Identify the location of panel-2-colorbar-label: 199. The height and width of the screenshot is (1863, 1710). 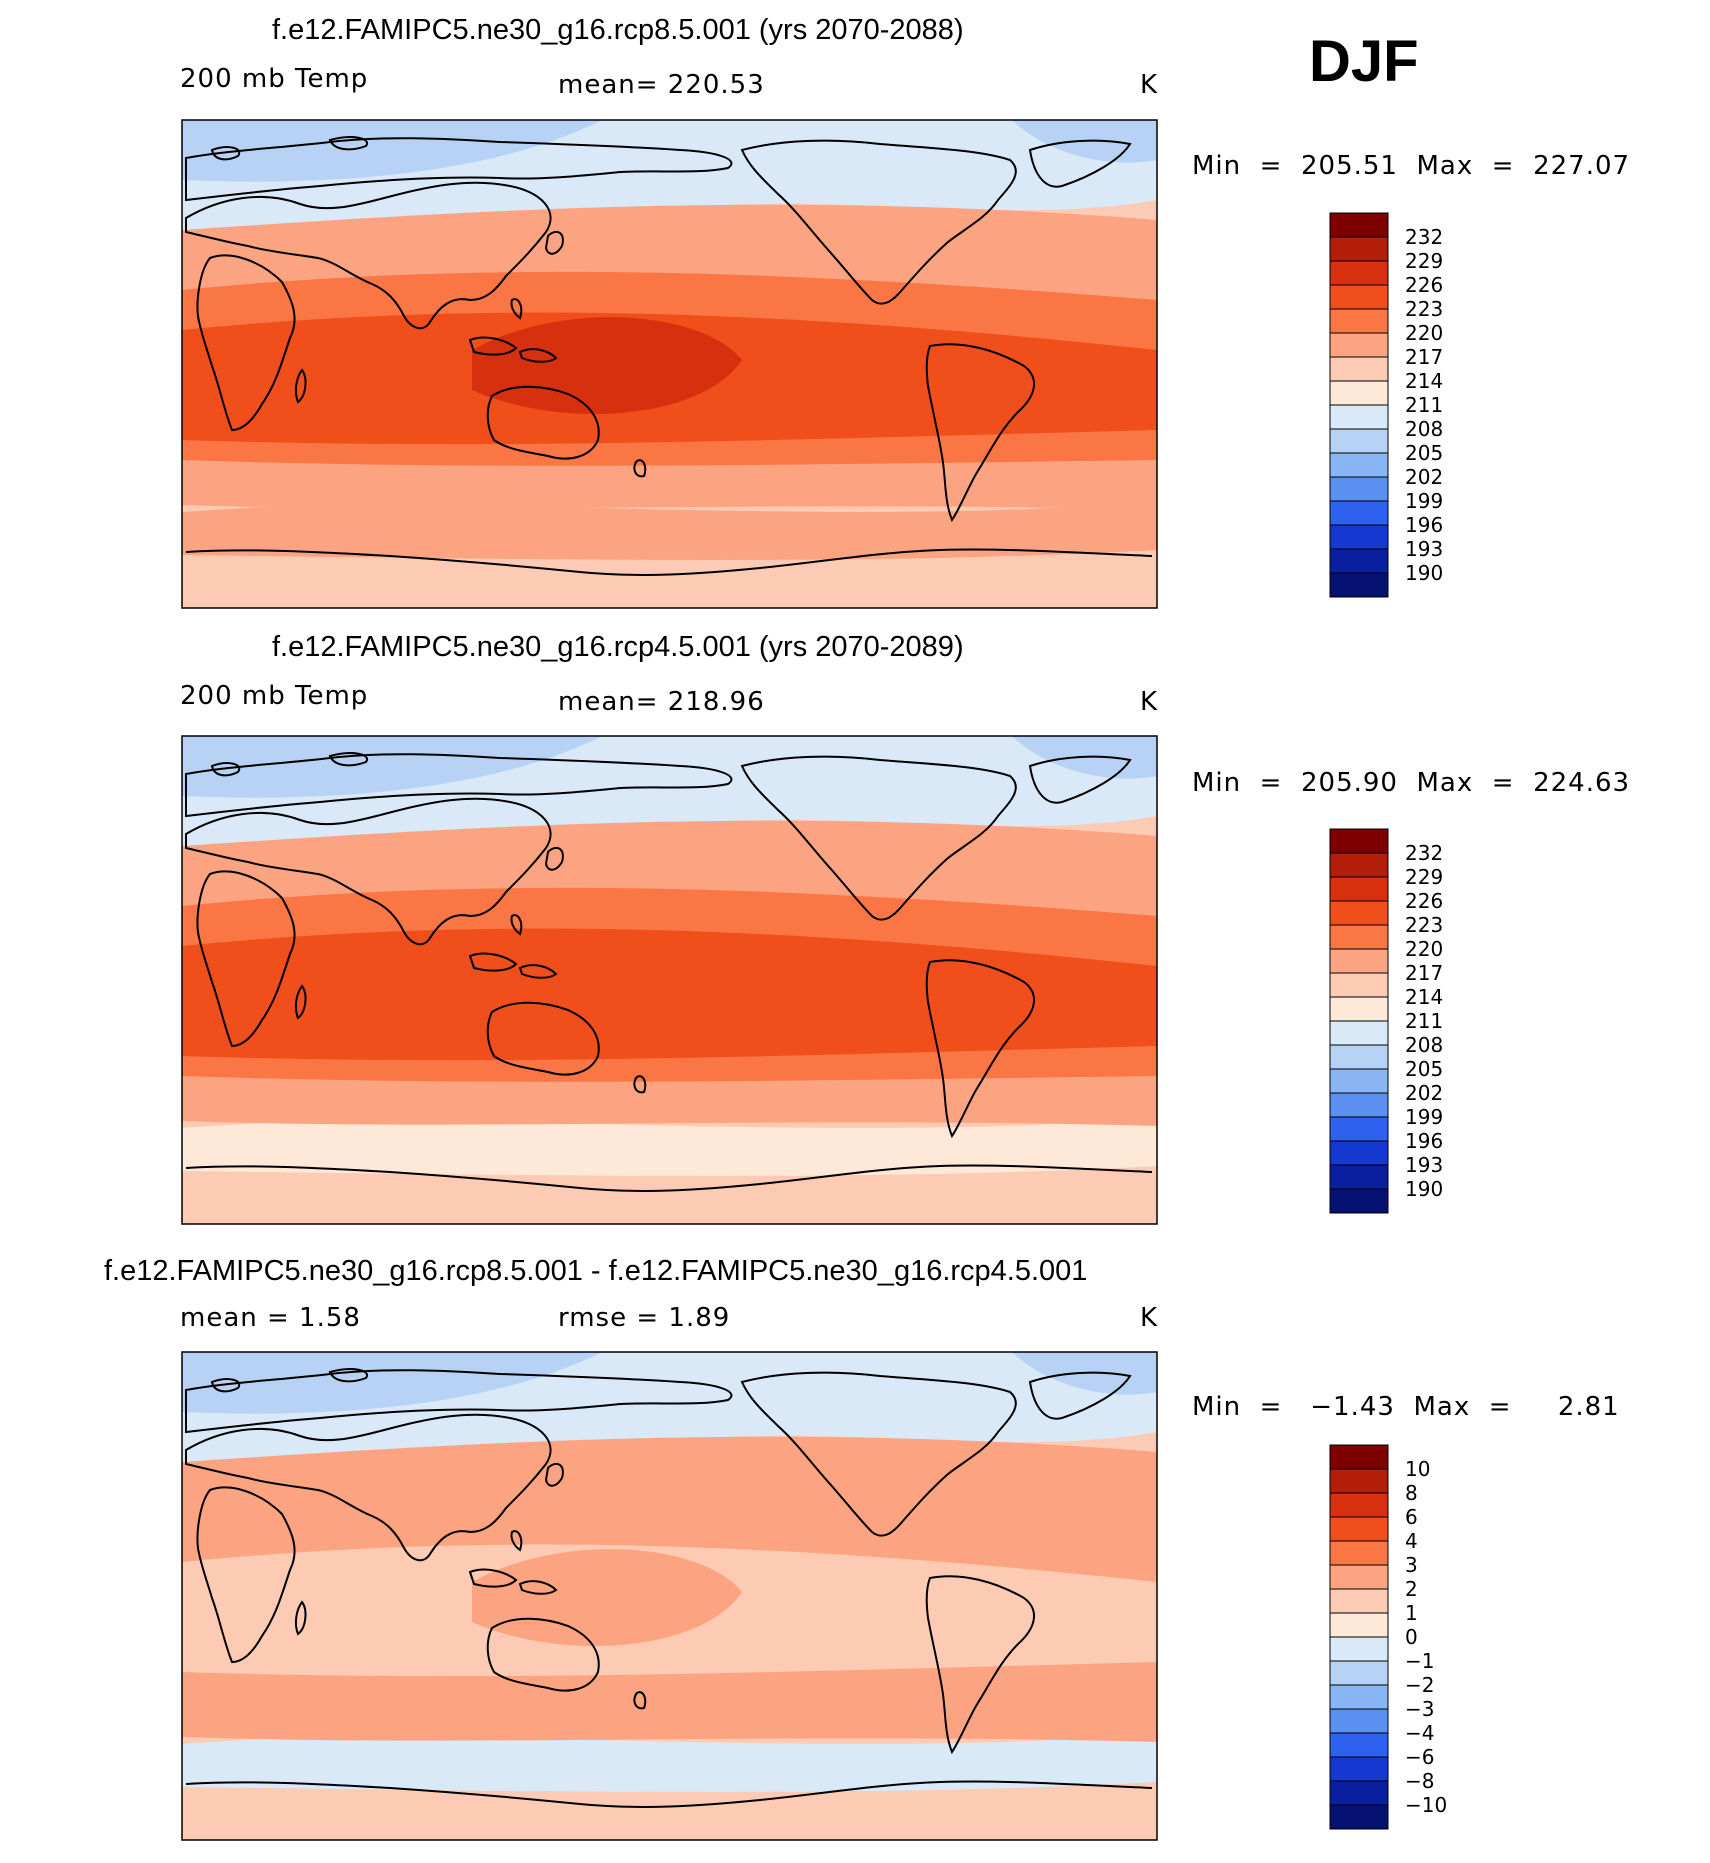
(1424, 1117).